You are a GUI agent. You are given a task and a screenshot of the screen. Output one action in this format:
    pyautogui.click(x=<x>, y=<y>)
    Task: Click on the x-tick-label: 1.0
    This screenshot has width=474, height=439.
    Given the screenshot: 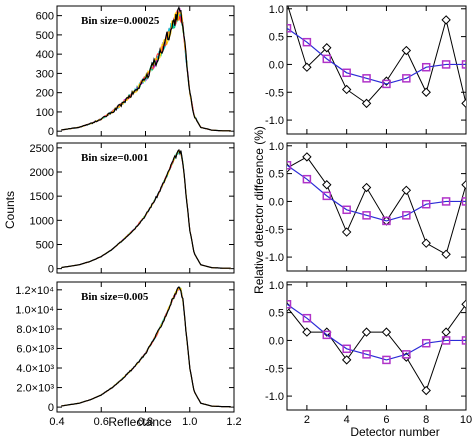 What is the action you would take?
    pyautogui.click(x=189, y=422)
    